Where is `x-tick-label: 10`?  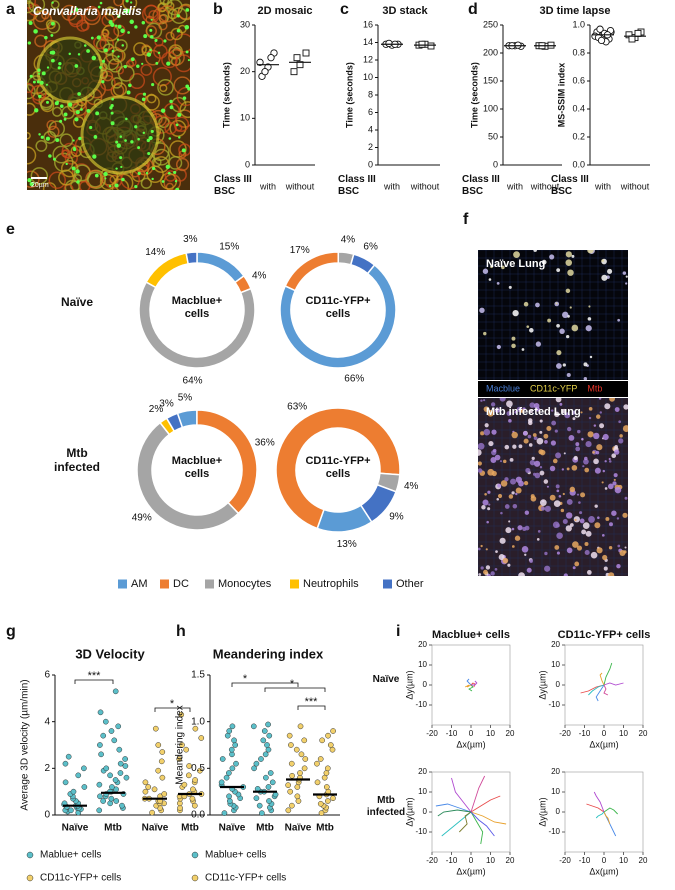 x-tick-label: 10 is located at coordinates (490, 733).